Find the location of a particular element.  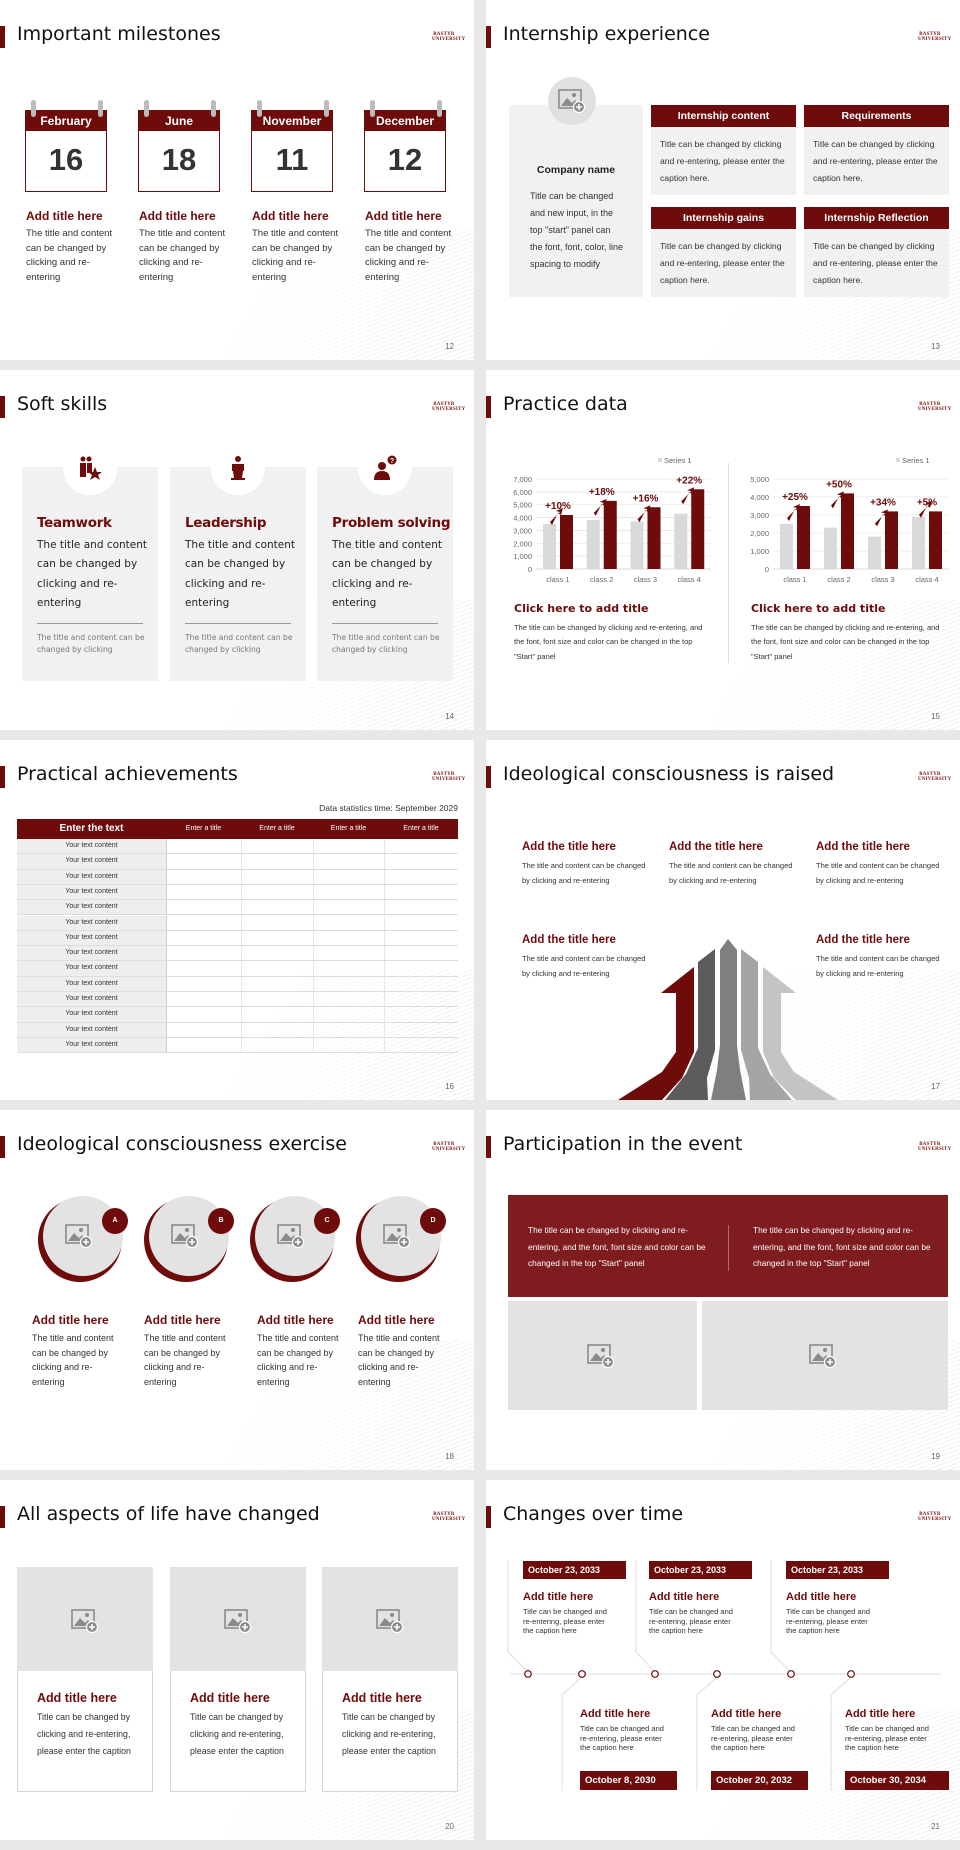

arrow-red is located at coordinates (656, 1033).